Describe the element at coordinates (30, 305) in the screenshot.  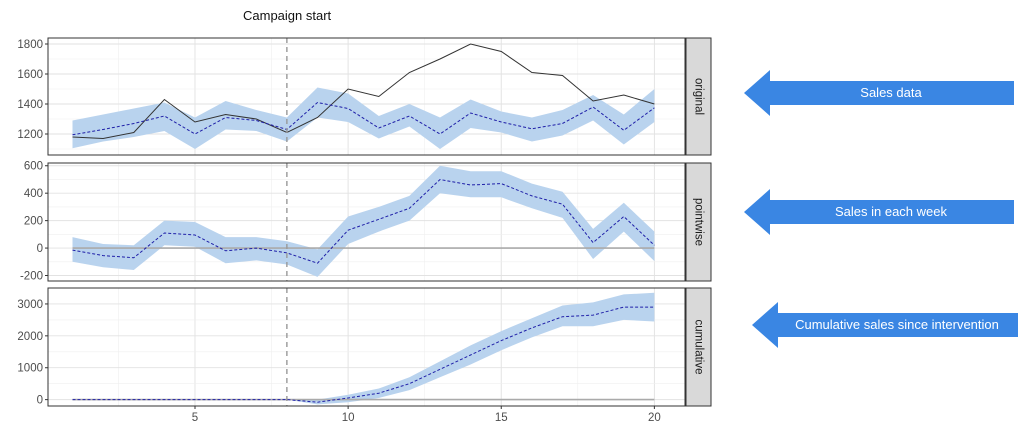
I see `y-tick-label: 3000` at that location.